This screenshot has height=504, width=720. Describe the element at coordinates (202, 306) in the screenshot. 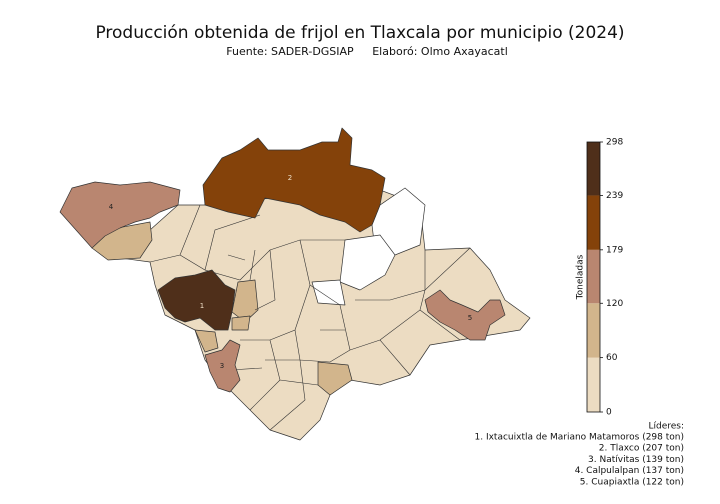

I see `rank-number: 1` at that location.